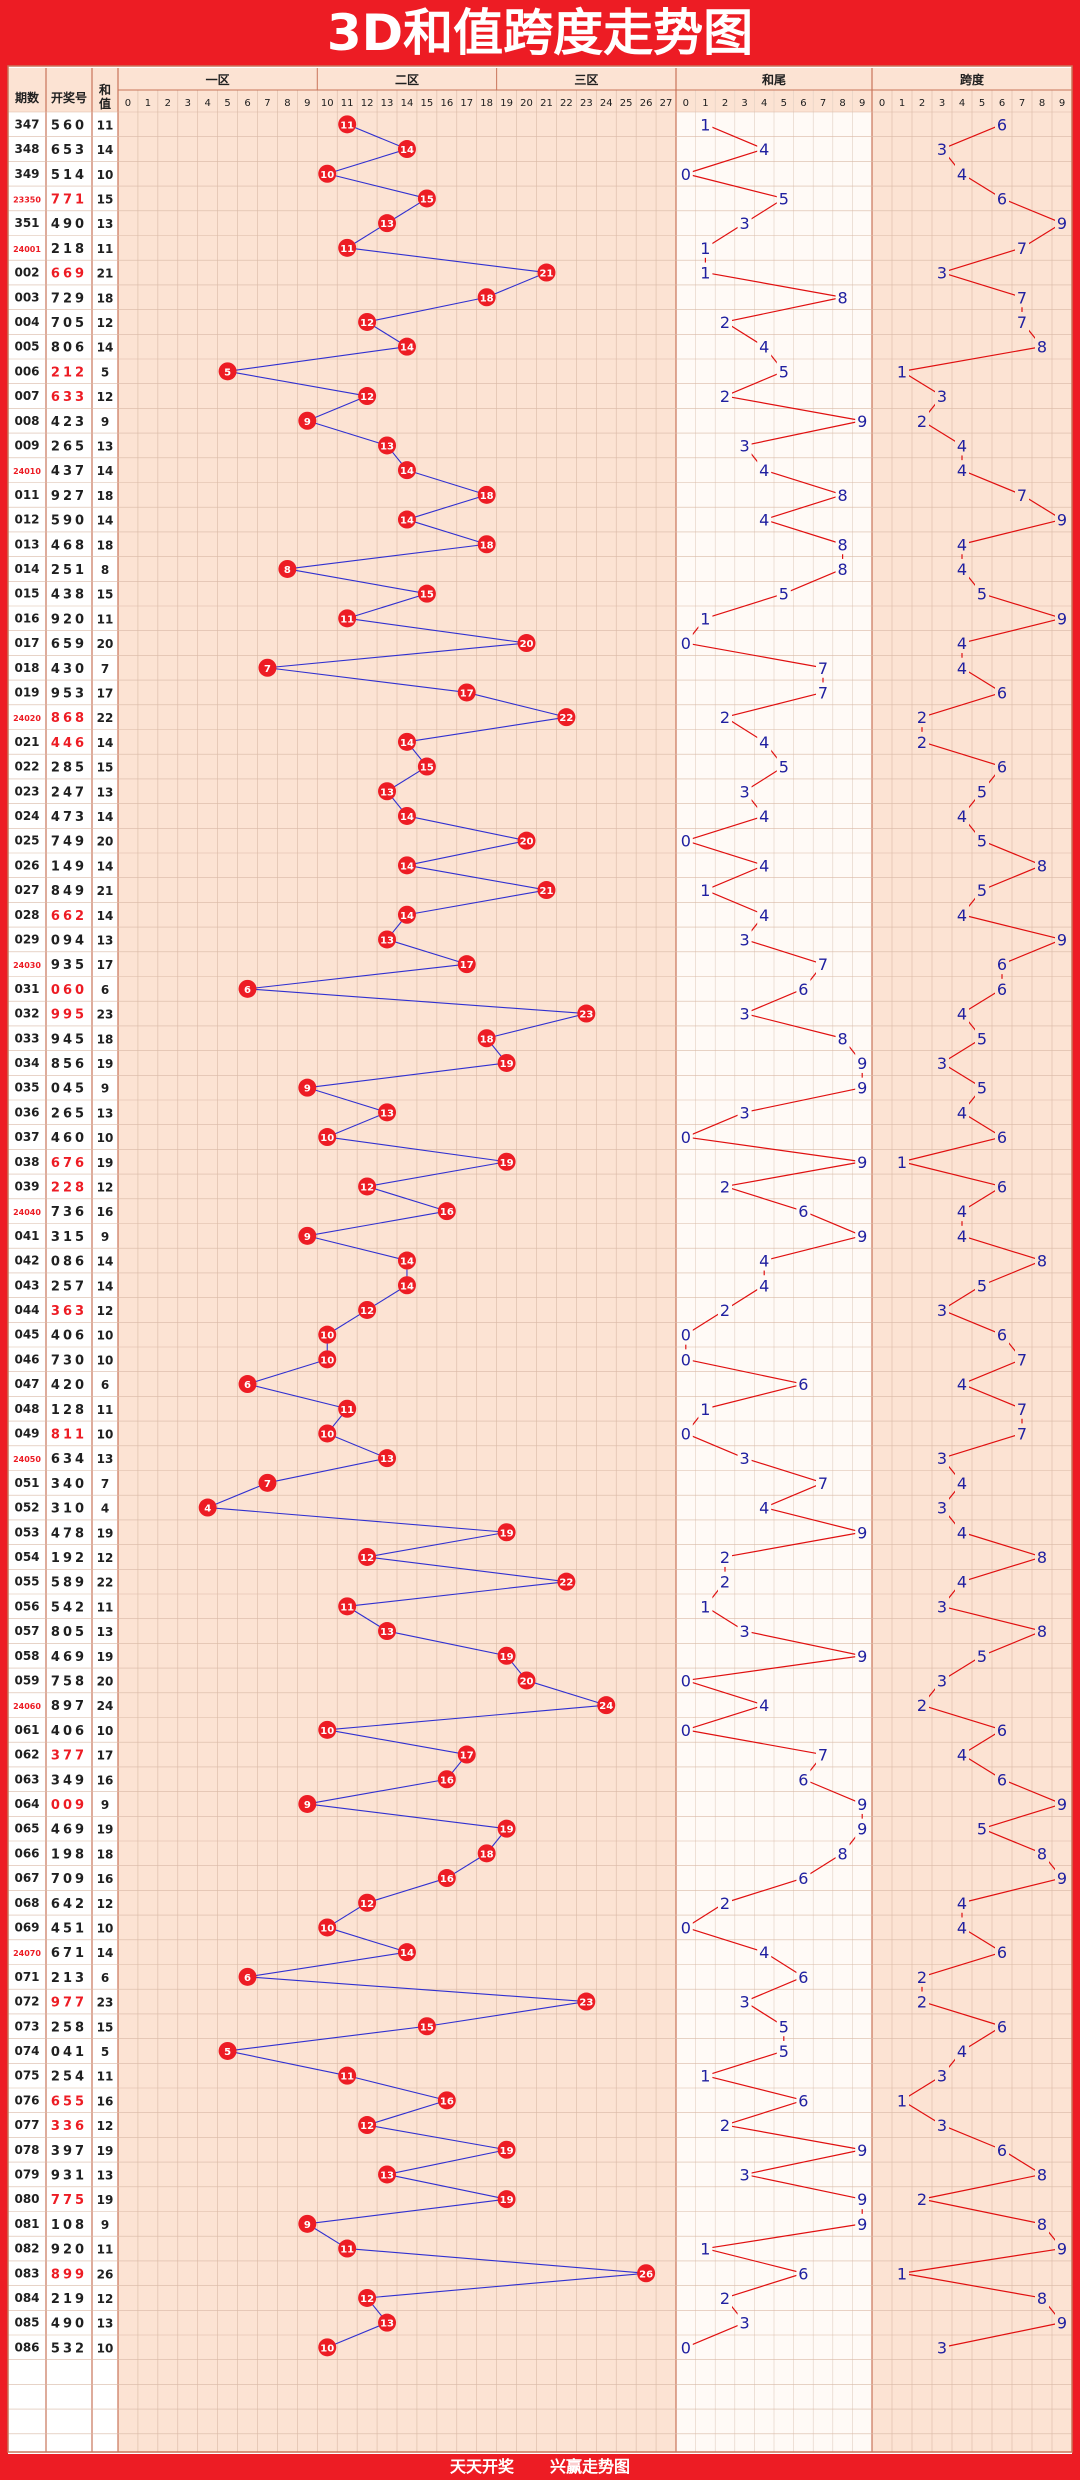 Image resolution: width=1080 pixels, height=2480 pixels. What do you see at coordinates (26, 1335) in the screenshot?
I see `period-label: 045` at bounding box center [26, 1335].